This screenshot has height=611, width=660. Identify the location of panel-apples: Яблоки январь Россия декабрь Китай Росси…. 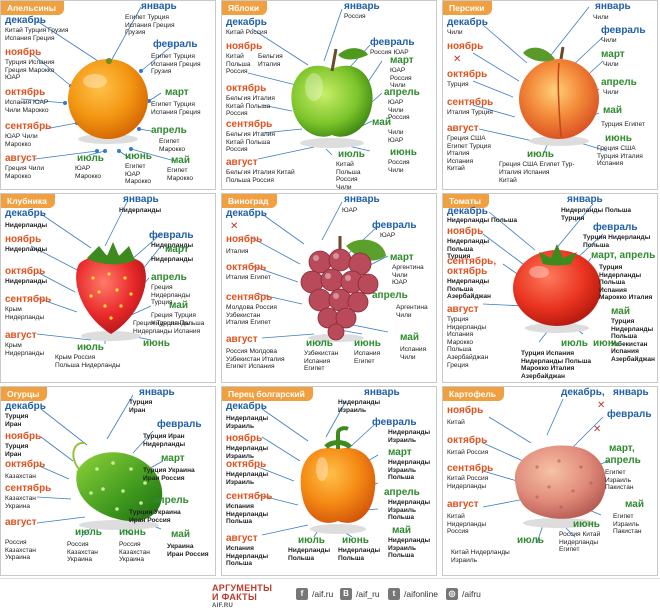
(329, 95).